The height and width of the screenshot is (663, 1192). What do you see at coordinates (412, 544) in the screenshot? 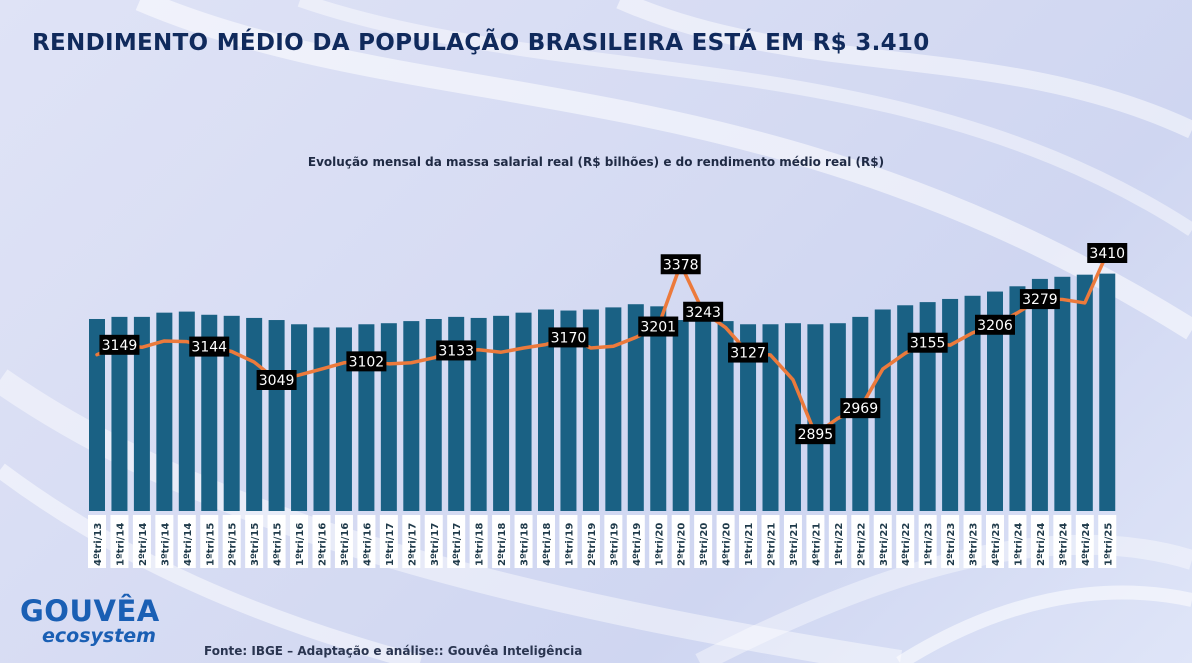
I see `x-tick-label: 2ºtri/17` at bounding box center [412, 544].